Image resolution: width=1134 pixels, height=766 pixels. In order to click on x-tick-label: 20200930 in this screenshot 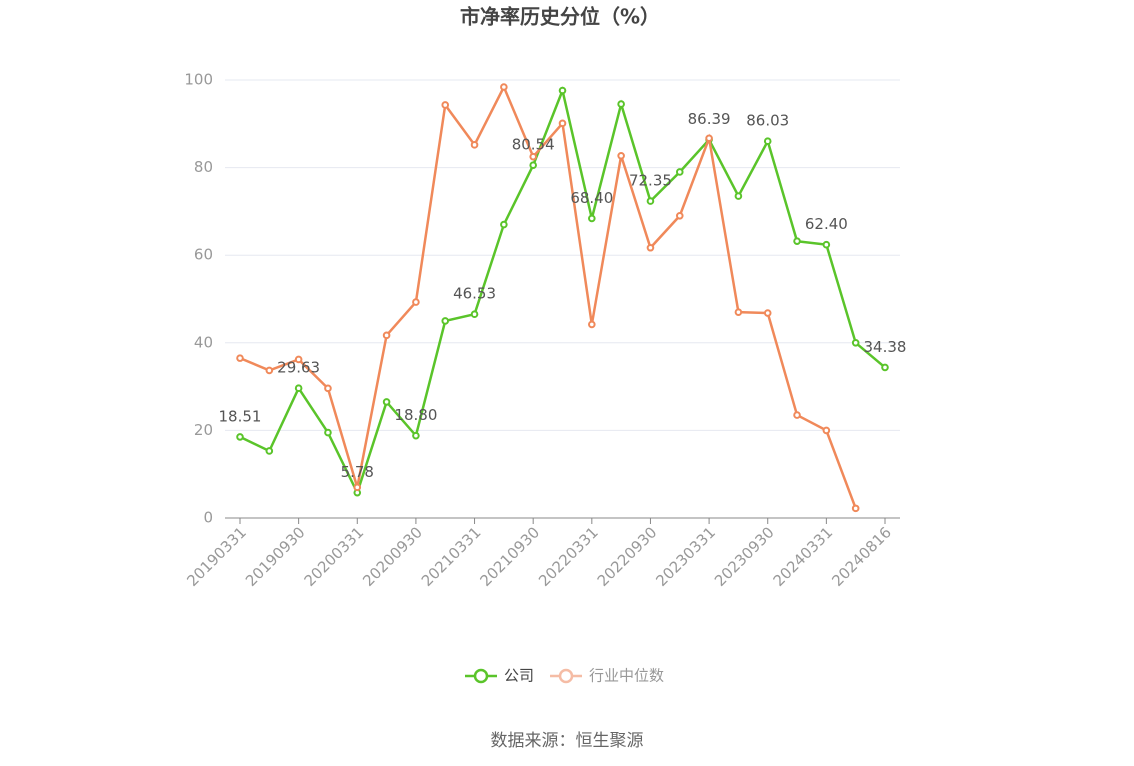, I will do `click(392, 556)`.